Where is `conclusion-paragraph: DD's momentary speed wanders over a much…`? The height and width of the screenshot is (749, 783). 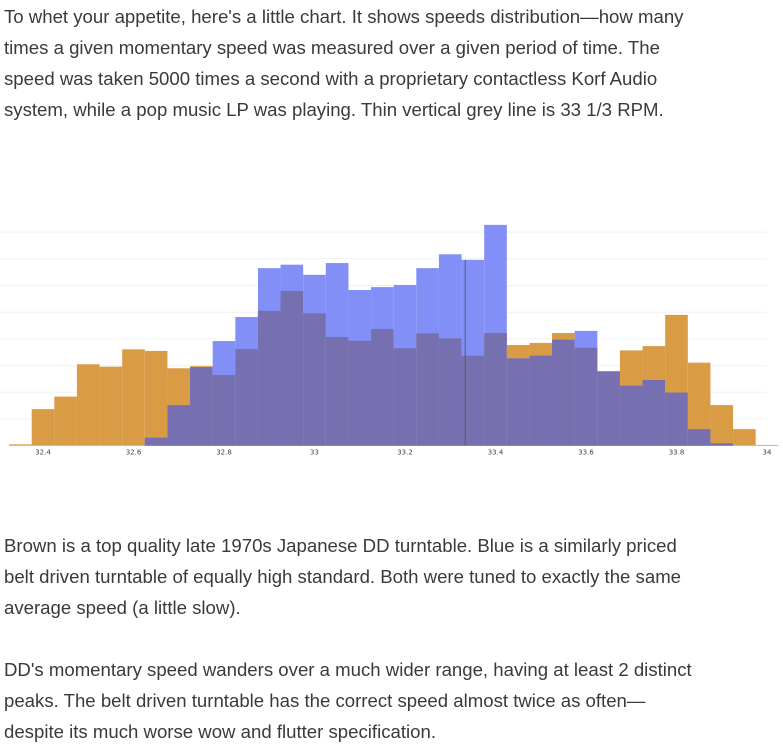 conclusion-paragraph: DD's momentary speed wanders over a much… is located at coordinates (348, 700).